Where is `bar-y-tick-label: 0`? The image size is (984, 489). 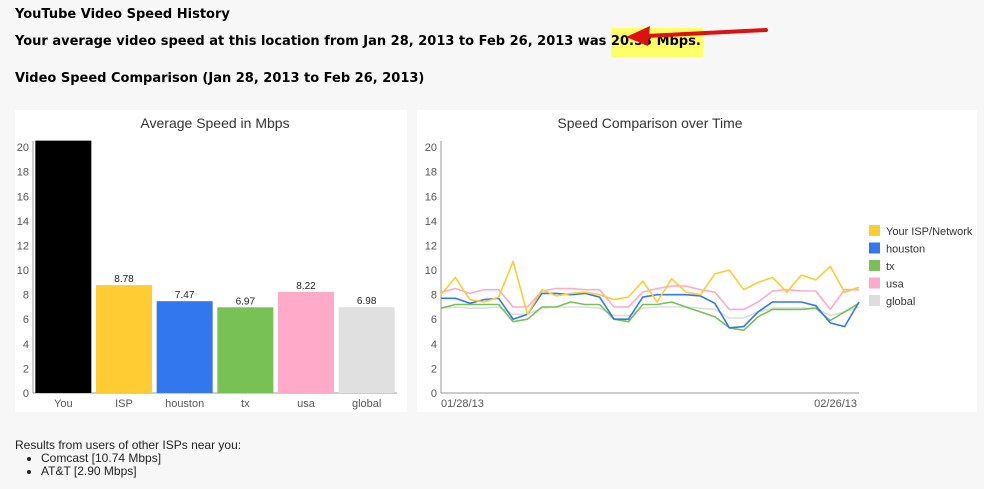 bar-y-tick-label: 0 is located at coordinates (26, 394).